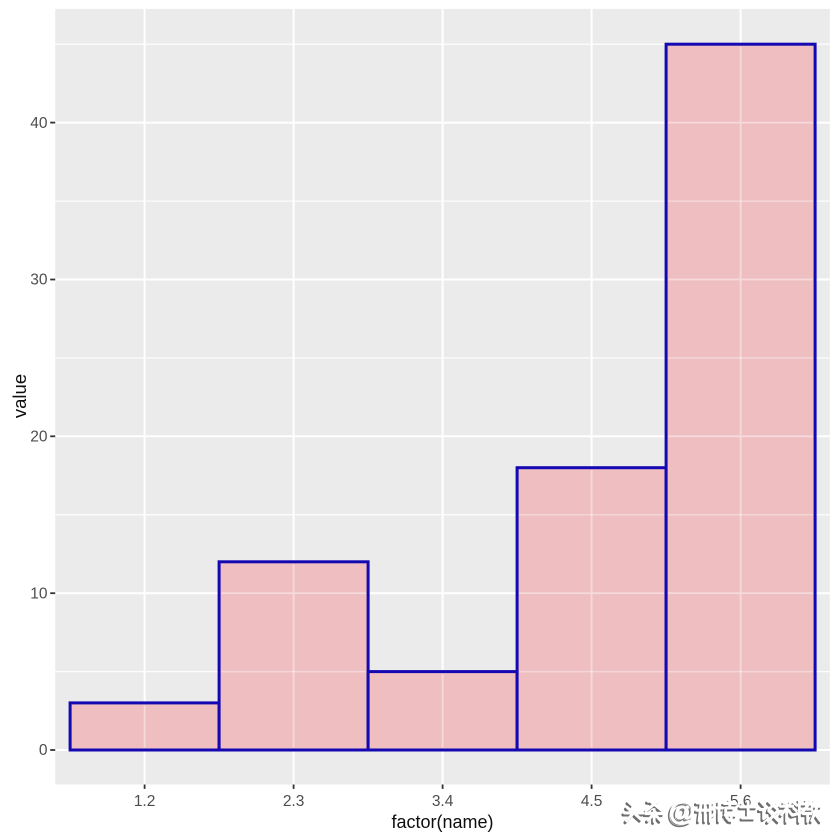  Describe the element at coordinates (592, 801) in the screenshot. I see `svg-text: 4.5` at that location.